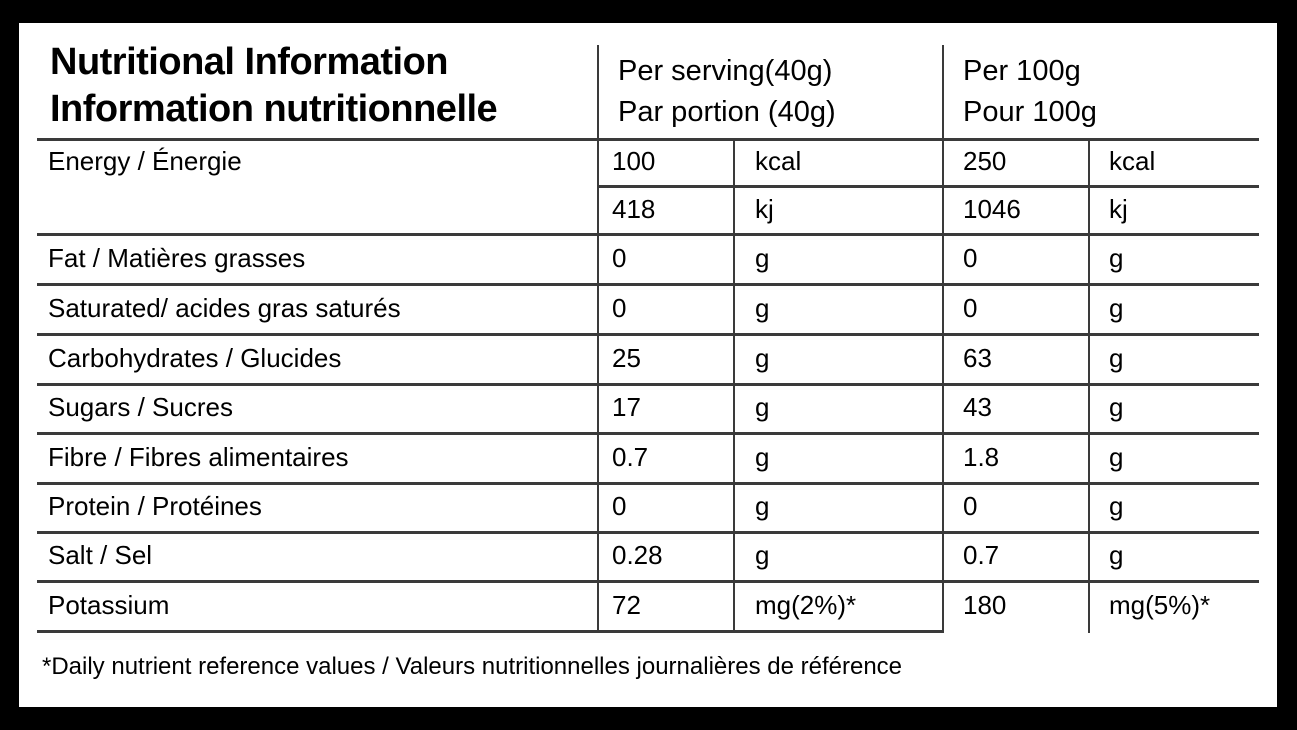  What do you see at coordinates (274, 109) in the screenshot?
I see `table-title-line2: Information nutritionnelle` at bounding box center [274, 109].